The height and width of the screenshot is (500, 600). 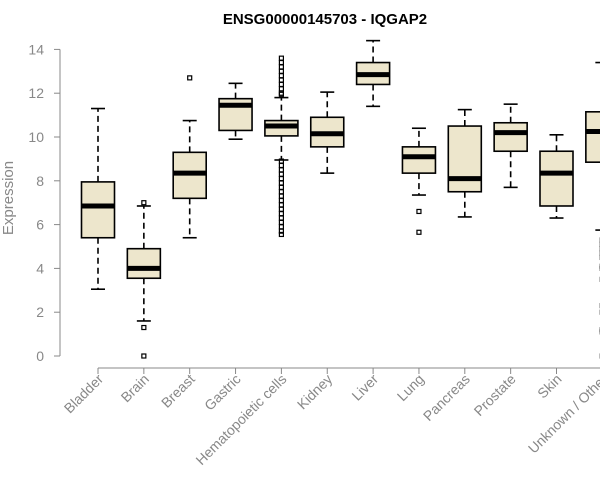 I want to click on x-tick-label-4: Hematopoietic cells, so click(x=240, y=419).